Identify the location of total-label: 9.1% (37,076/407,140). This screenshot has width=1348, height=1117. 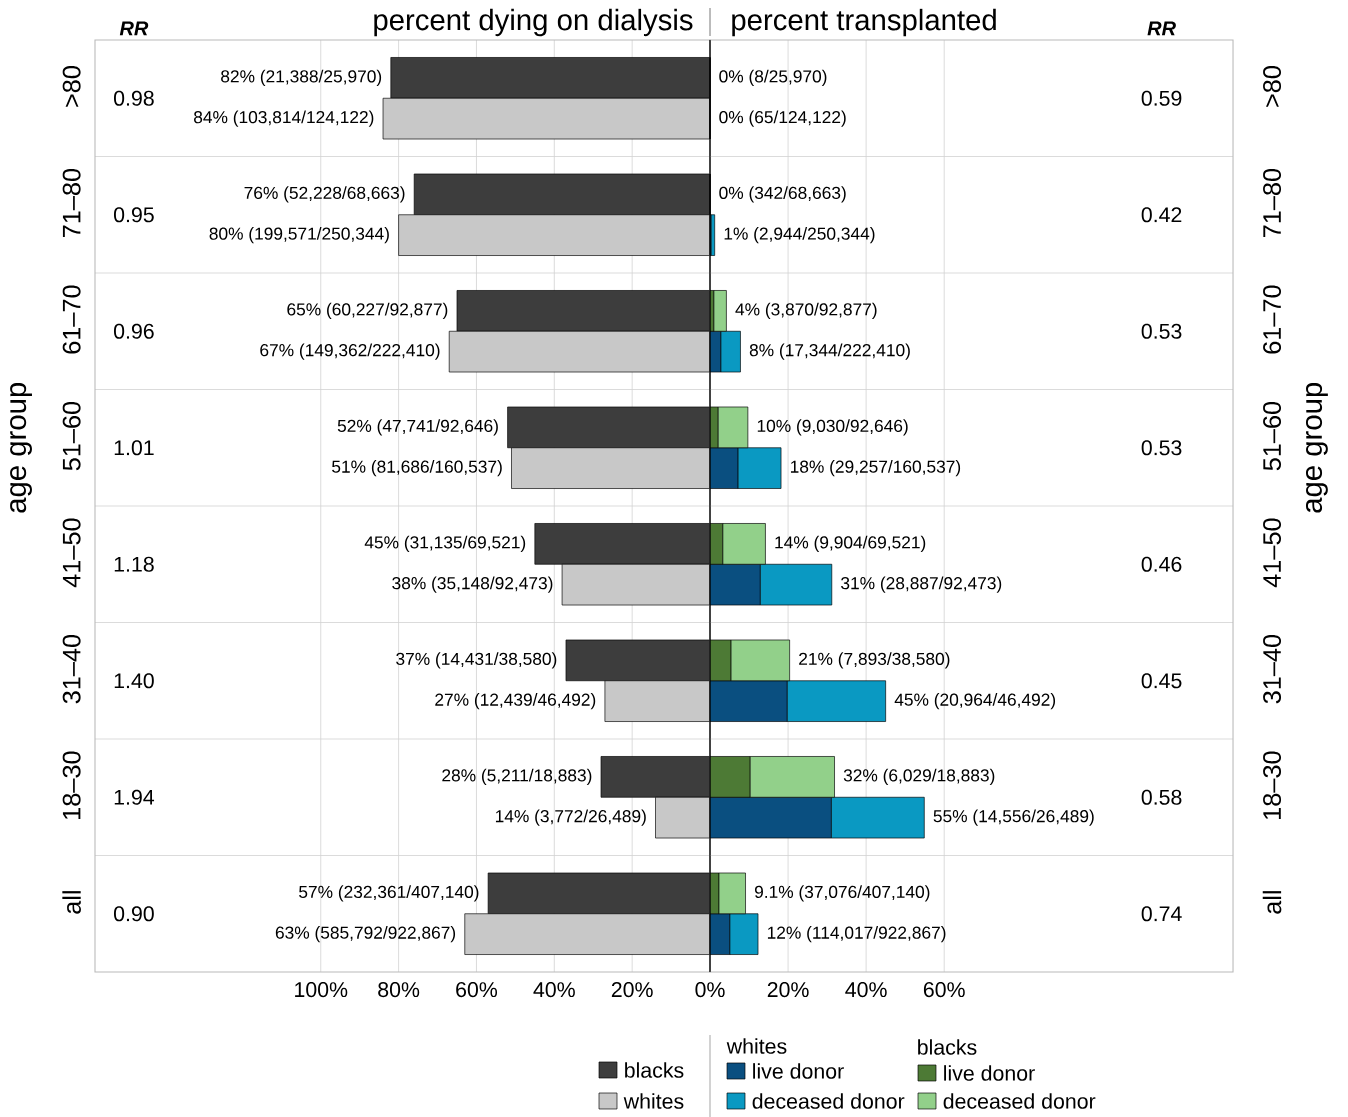
(842, 893).